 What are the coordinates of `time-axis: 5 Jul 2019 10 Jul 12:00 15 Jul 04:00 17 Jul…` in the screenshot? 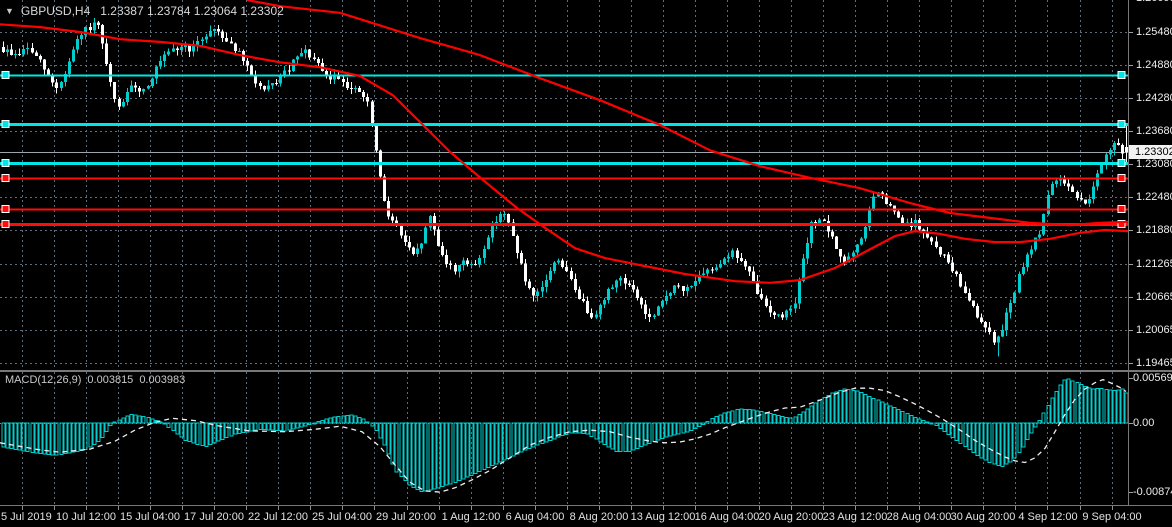 It's located at (586, 516).